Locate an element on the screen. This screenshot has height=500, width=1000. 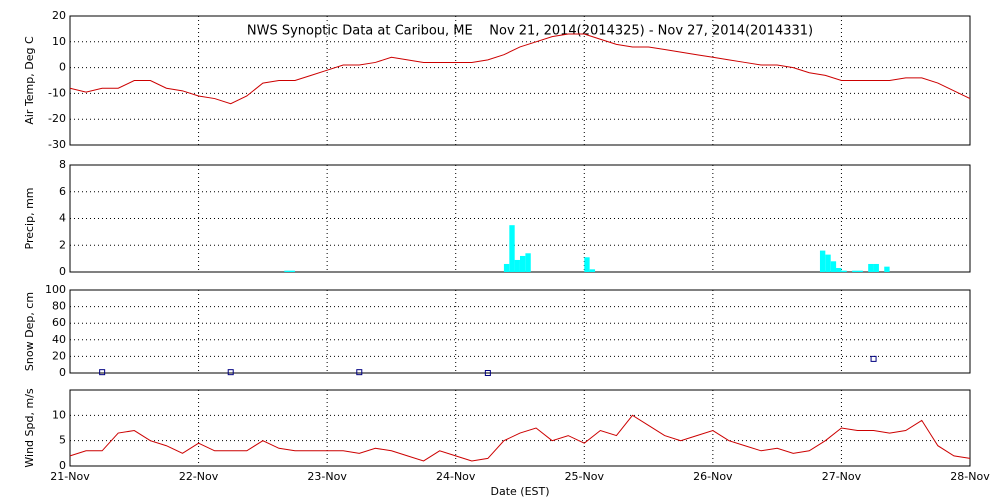
x-tick-label: 21-Nov is located at coordinates (70, 476).